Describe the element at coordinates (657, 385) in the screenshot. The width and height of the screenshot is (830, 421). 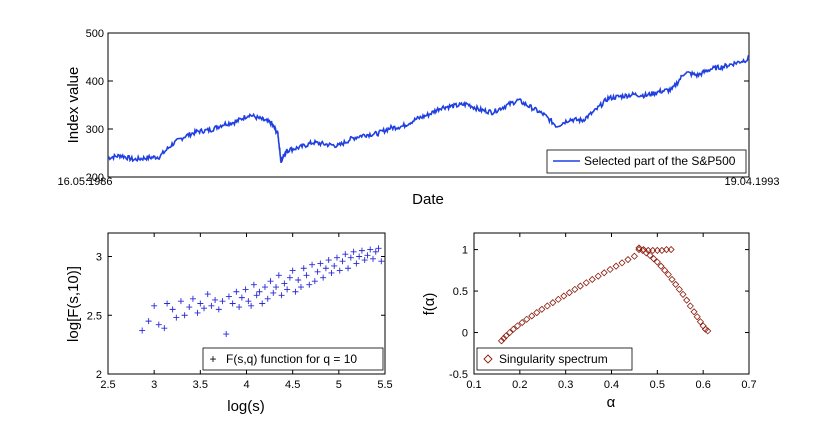
I see `chart3-xtick-label: 0.5` at that location.